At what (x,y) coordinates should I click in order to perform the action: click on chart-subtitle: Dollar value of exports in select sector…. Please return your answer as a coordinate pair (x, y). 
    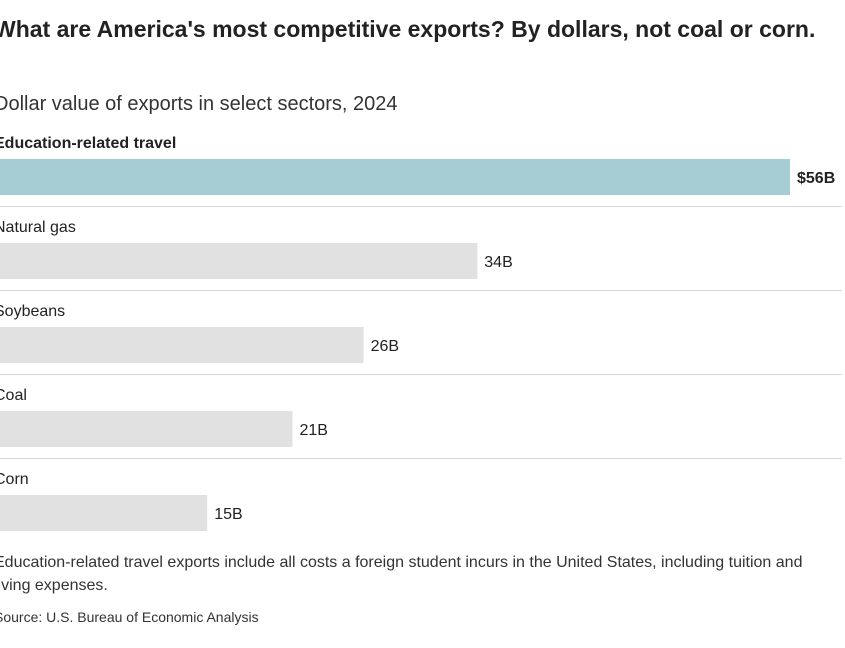
    Looking at the image, I should click on (199, 104).